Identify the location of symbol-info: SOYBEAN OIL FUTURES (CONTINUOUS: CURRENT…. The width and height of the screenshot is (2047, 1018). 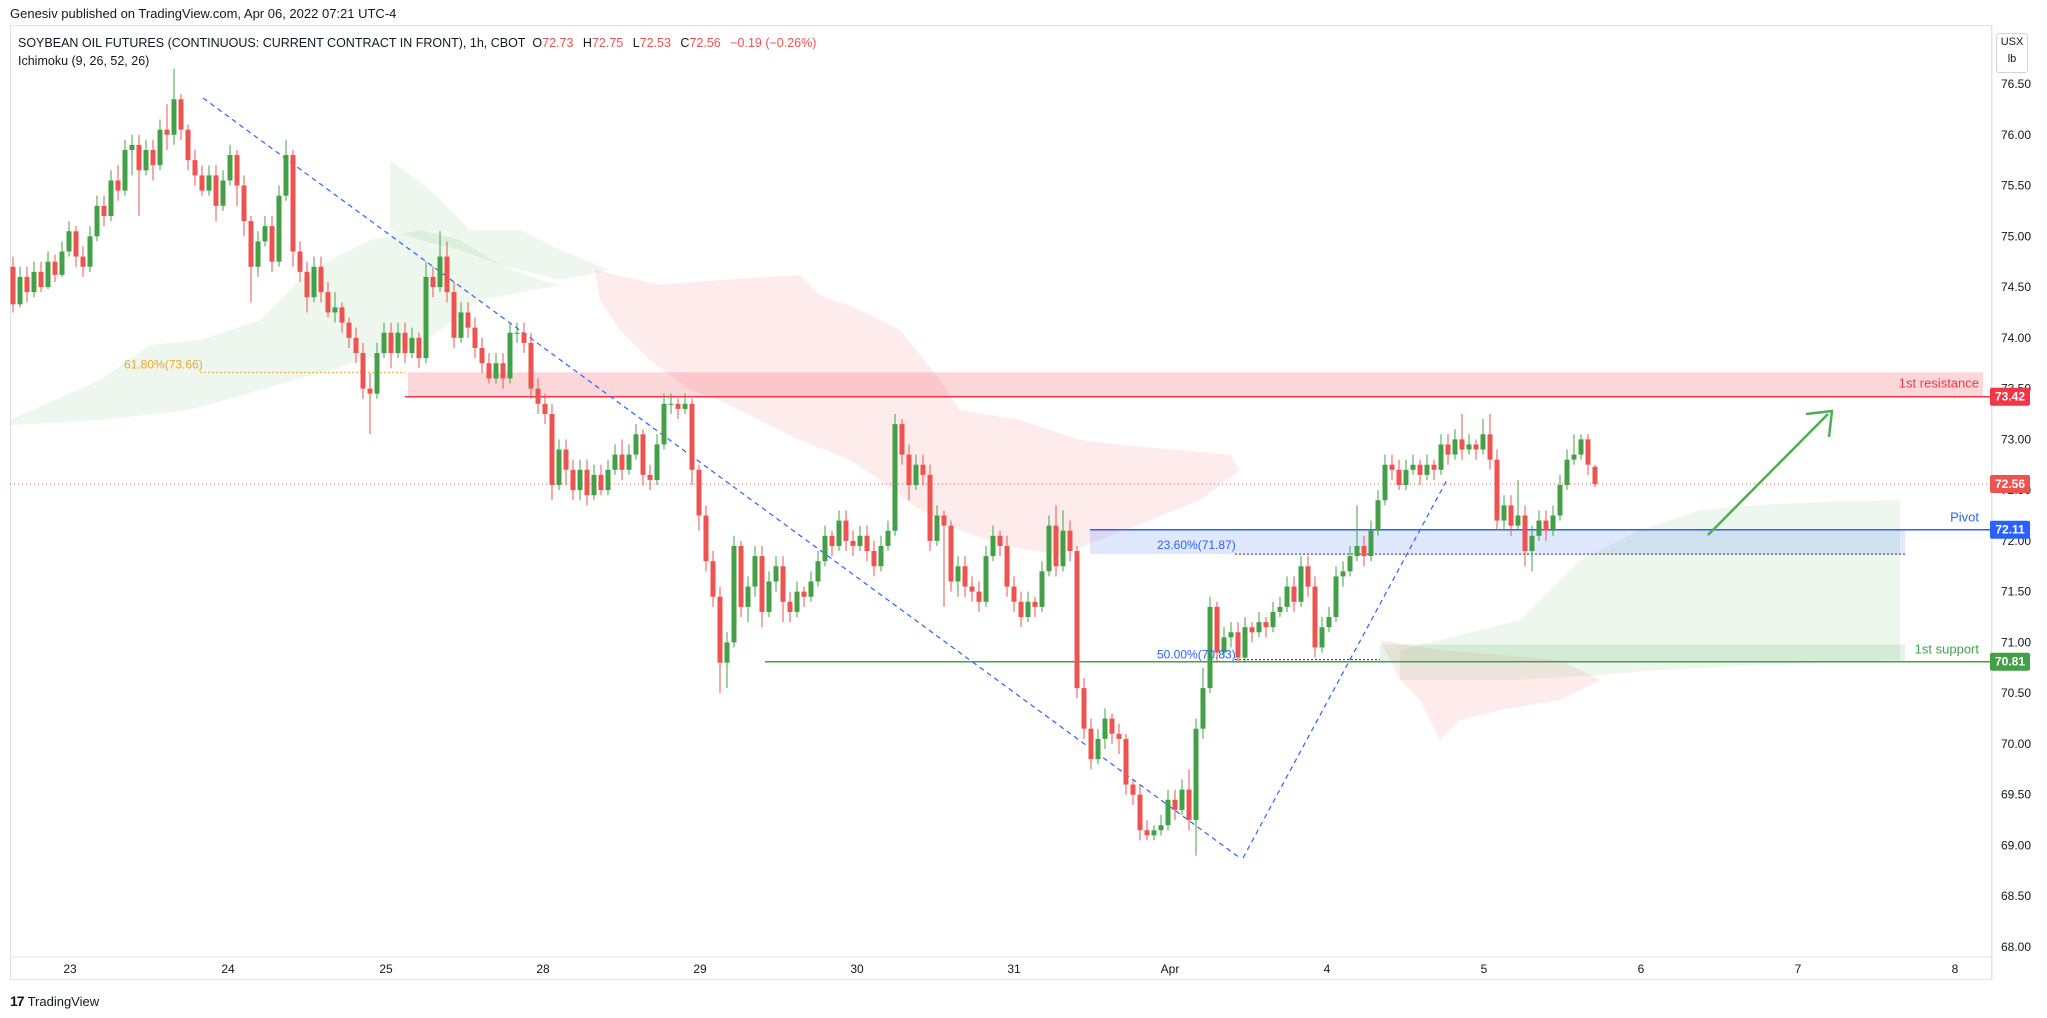
(272, 43).